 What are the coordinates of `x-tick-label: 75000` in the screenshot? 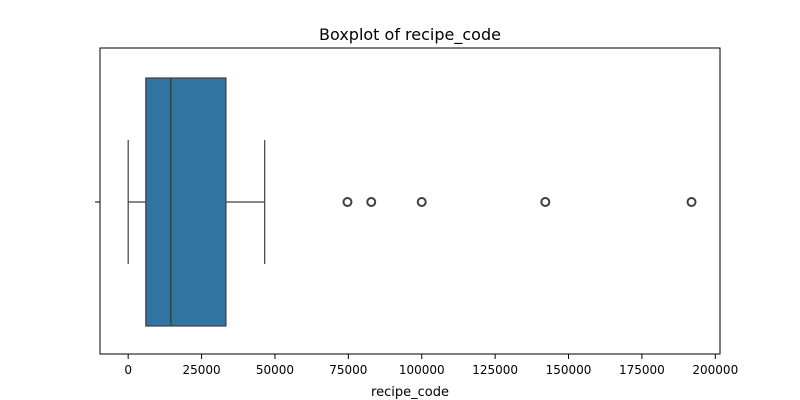 It's located at (348, 370).